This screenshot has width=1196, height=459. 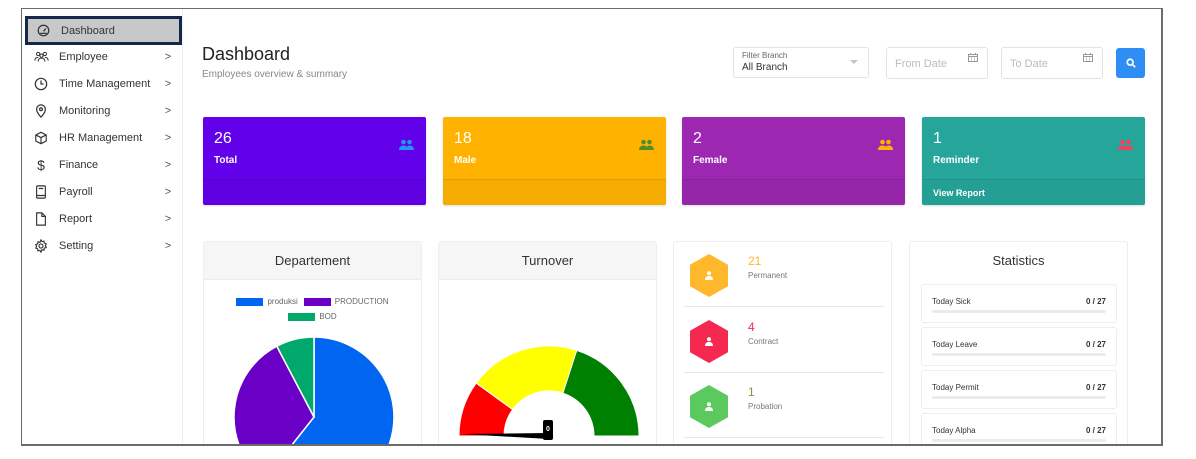 I want to click on book-icon, so click(x=41, y=192).